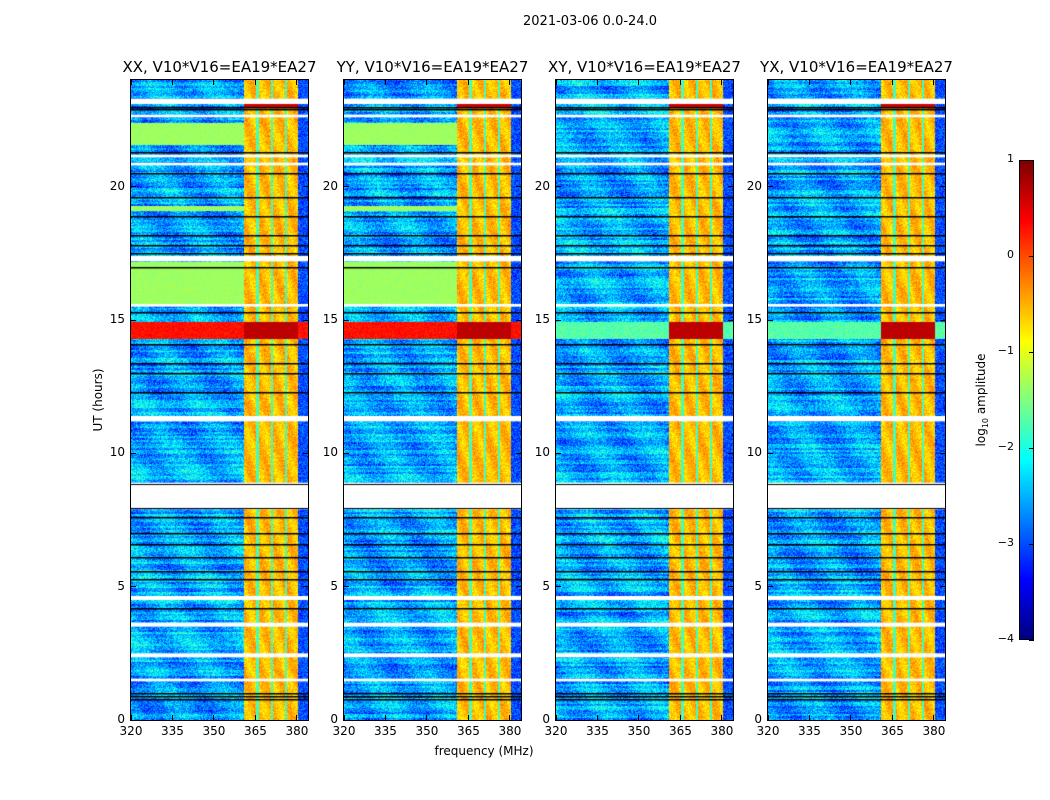 This screenshot has width=1050, height=800. I want to click on colorbar-label: log10 amplitude, so click(982, 400).